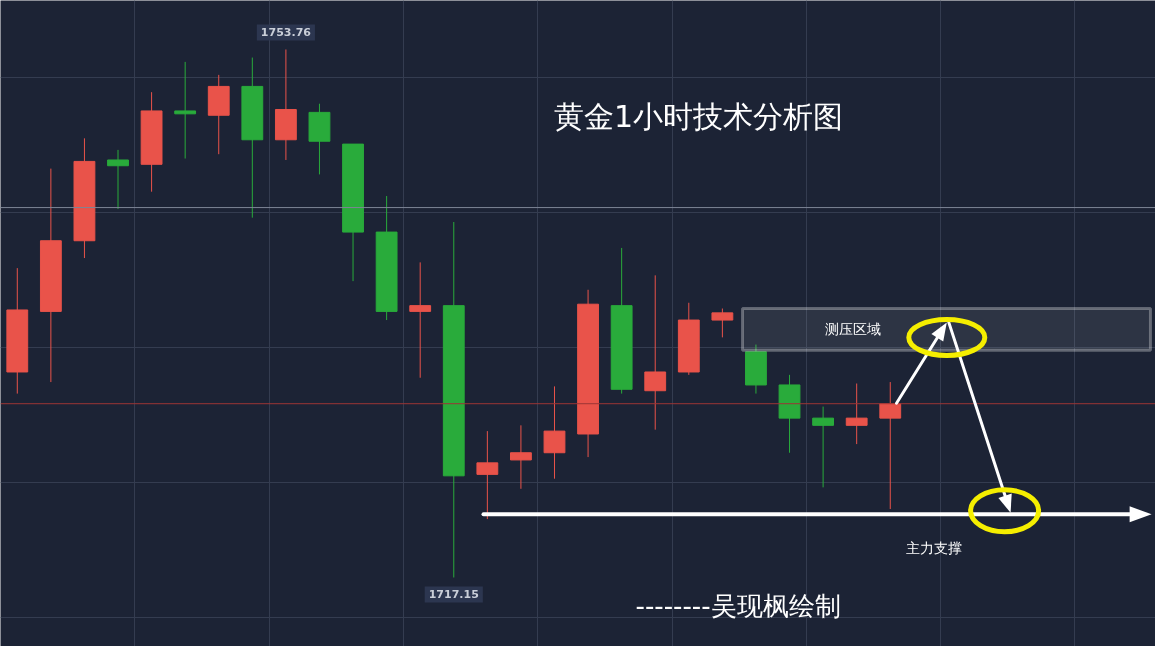 This screenshot has height=646, width=1155. I want to click on band-label: 测压区域, so click(853, 329).